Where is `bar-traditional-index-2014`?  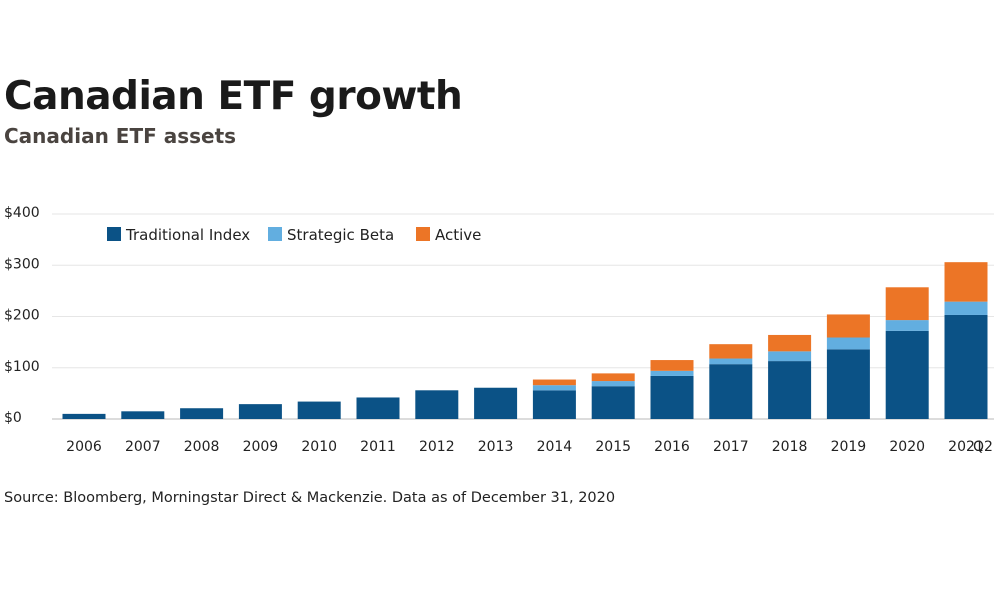 bar-traditional-index-2014 is located at coordinates (554, 404).